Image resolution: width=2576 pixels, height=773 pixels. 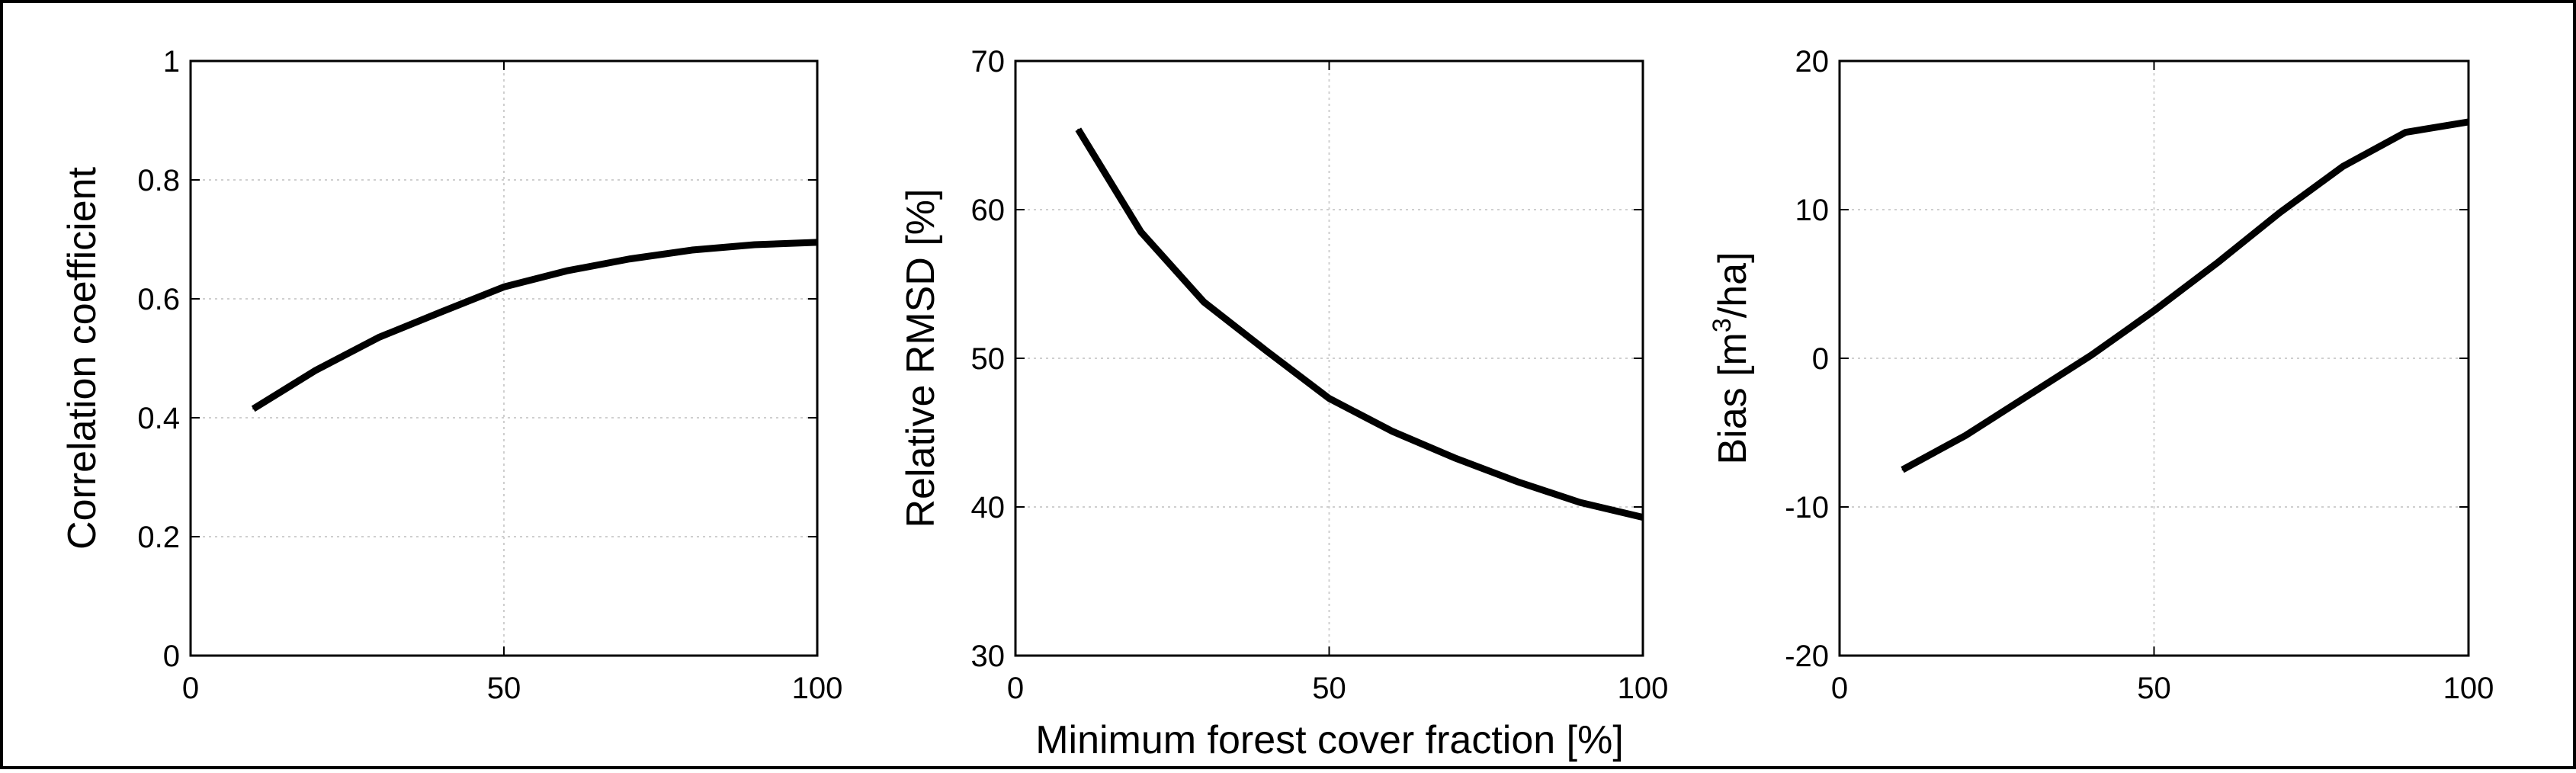 What do you see at coordinates (1812, 210) in the screenshot?
I see `y-tick-label: 10` at bounding box center [1812, 210].